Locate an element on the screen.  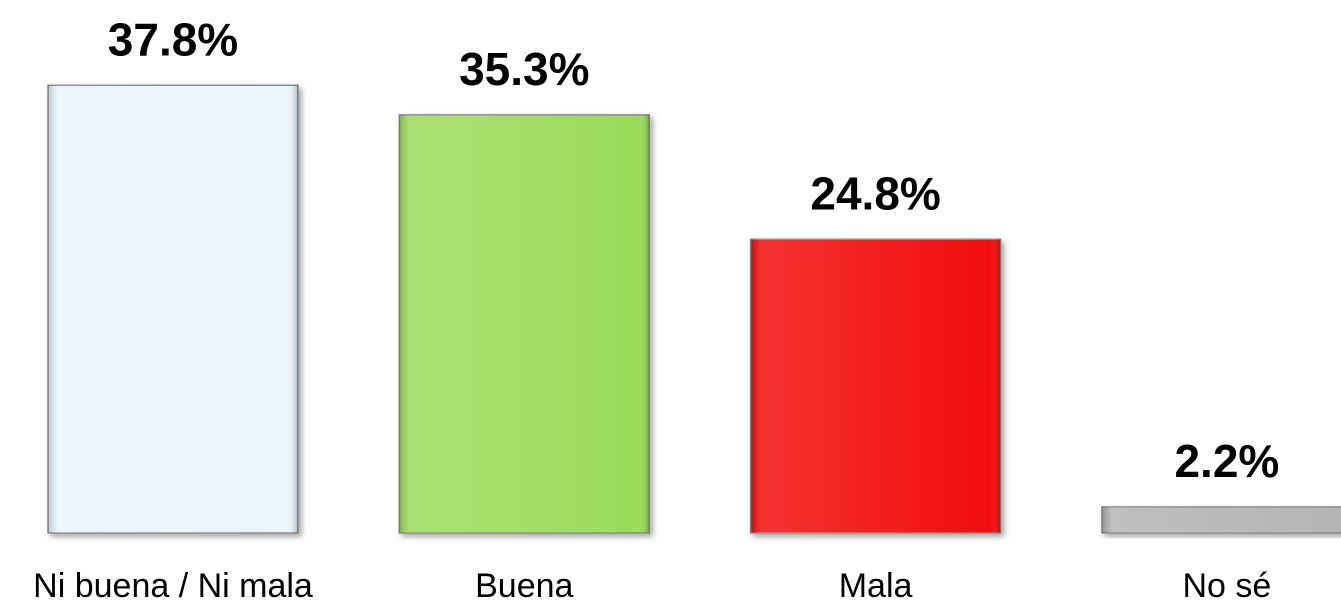
x-tick-label: Ni buena / Ni mala is located at coordinates (173, 586).